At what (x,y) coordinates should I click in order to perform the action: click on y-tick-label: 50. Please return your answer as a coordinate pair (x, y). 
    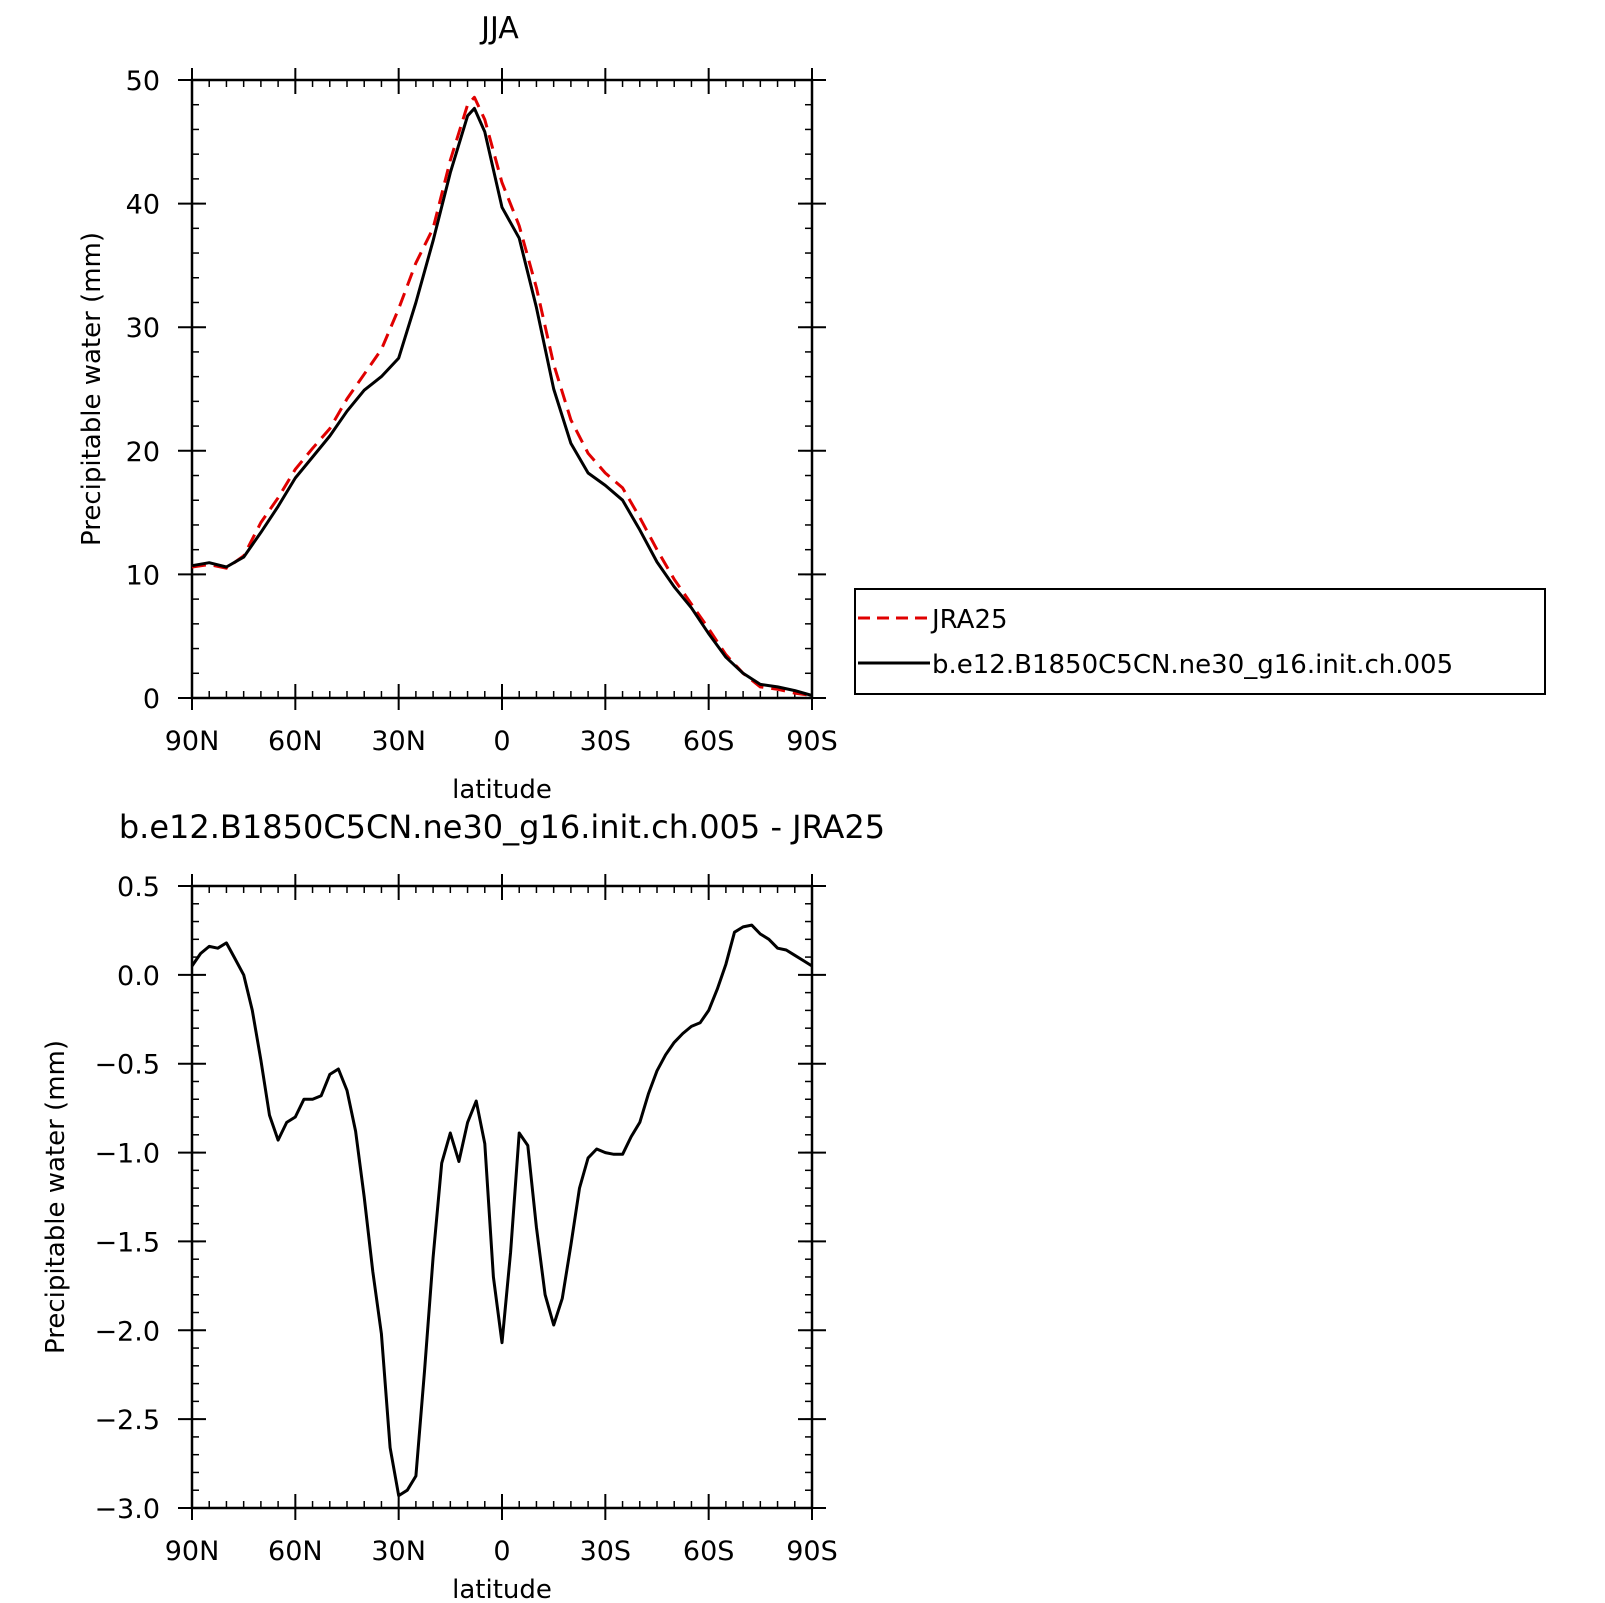
    Looking at the image, I should click on (143, 81).